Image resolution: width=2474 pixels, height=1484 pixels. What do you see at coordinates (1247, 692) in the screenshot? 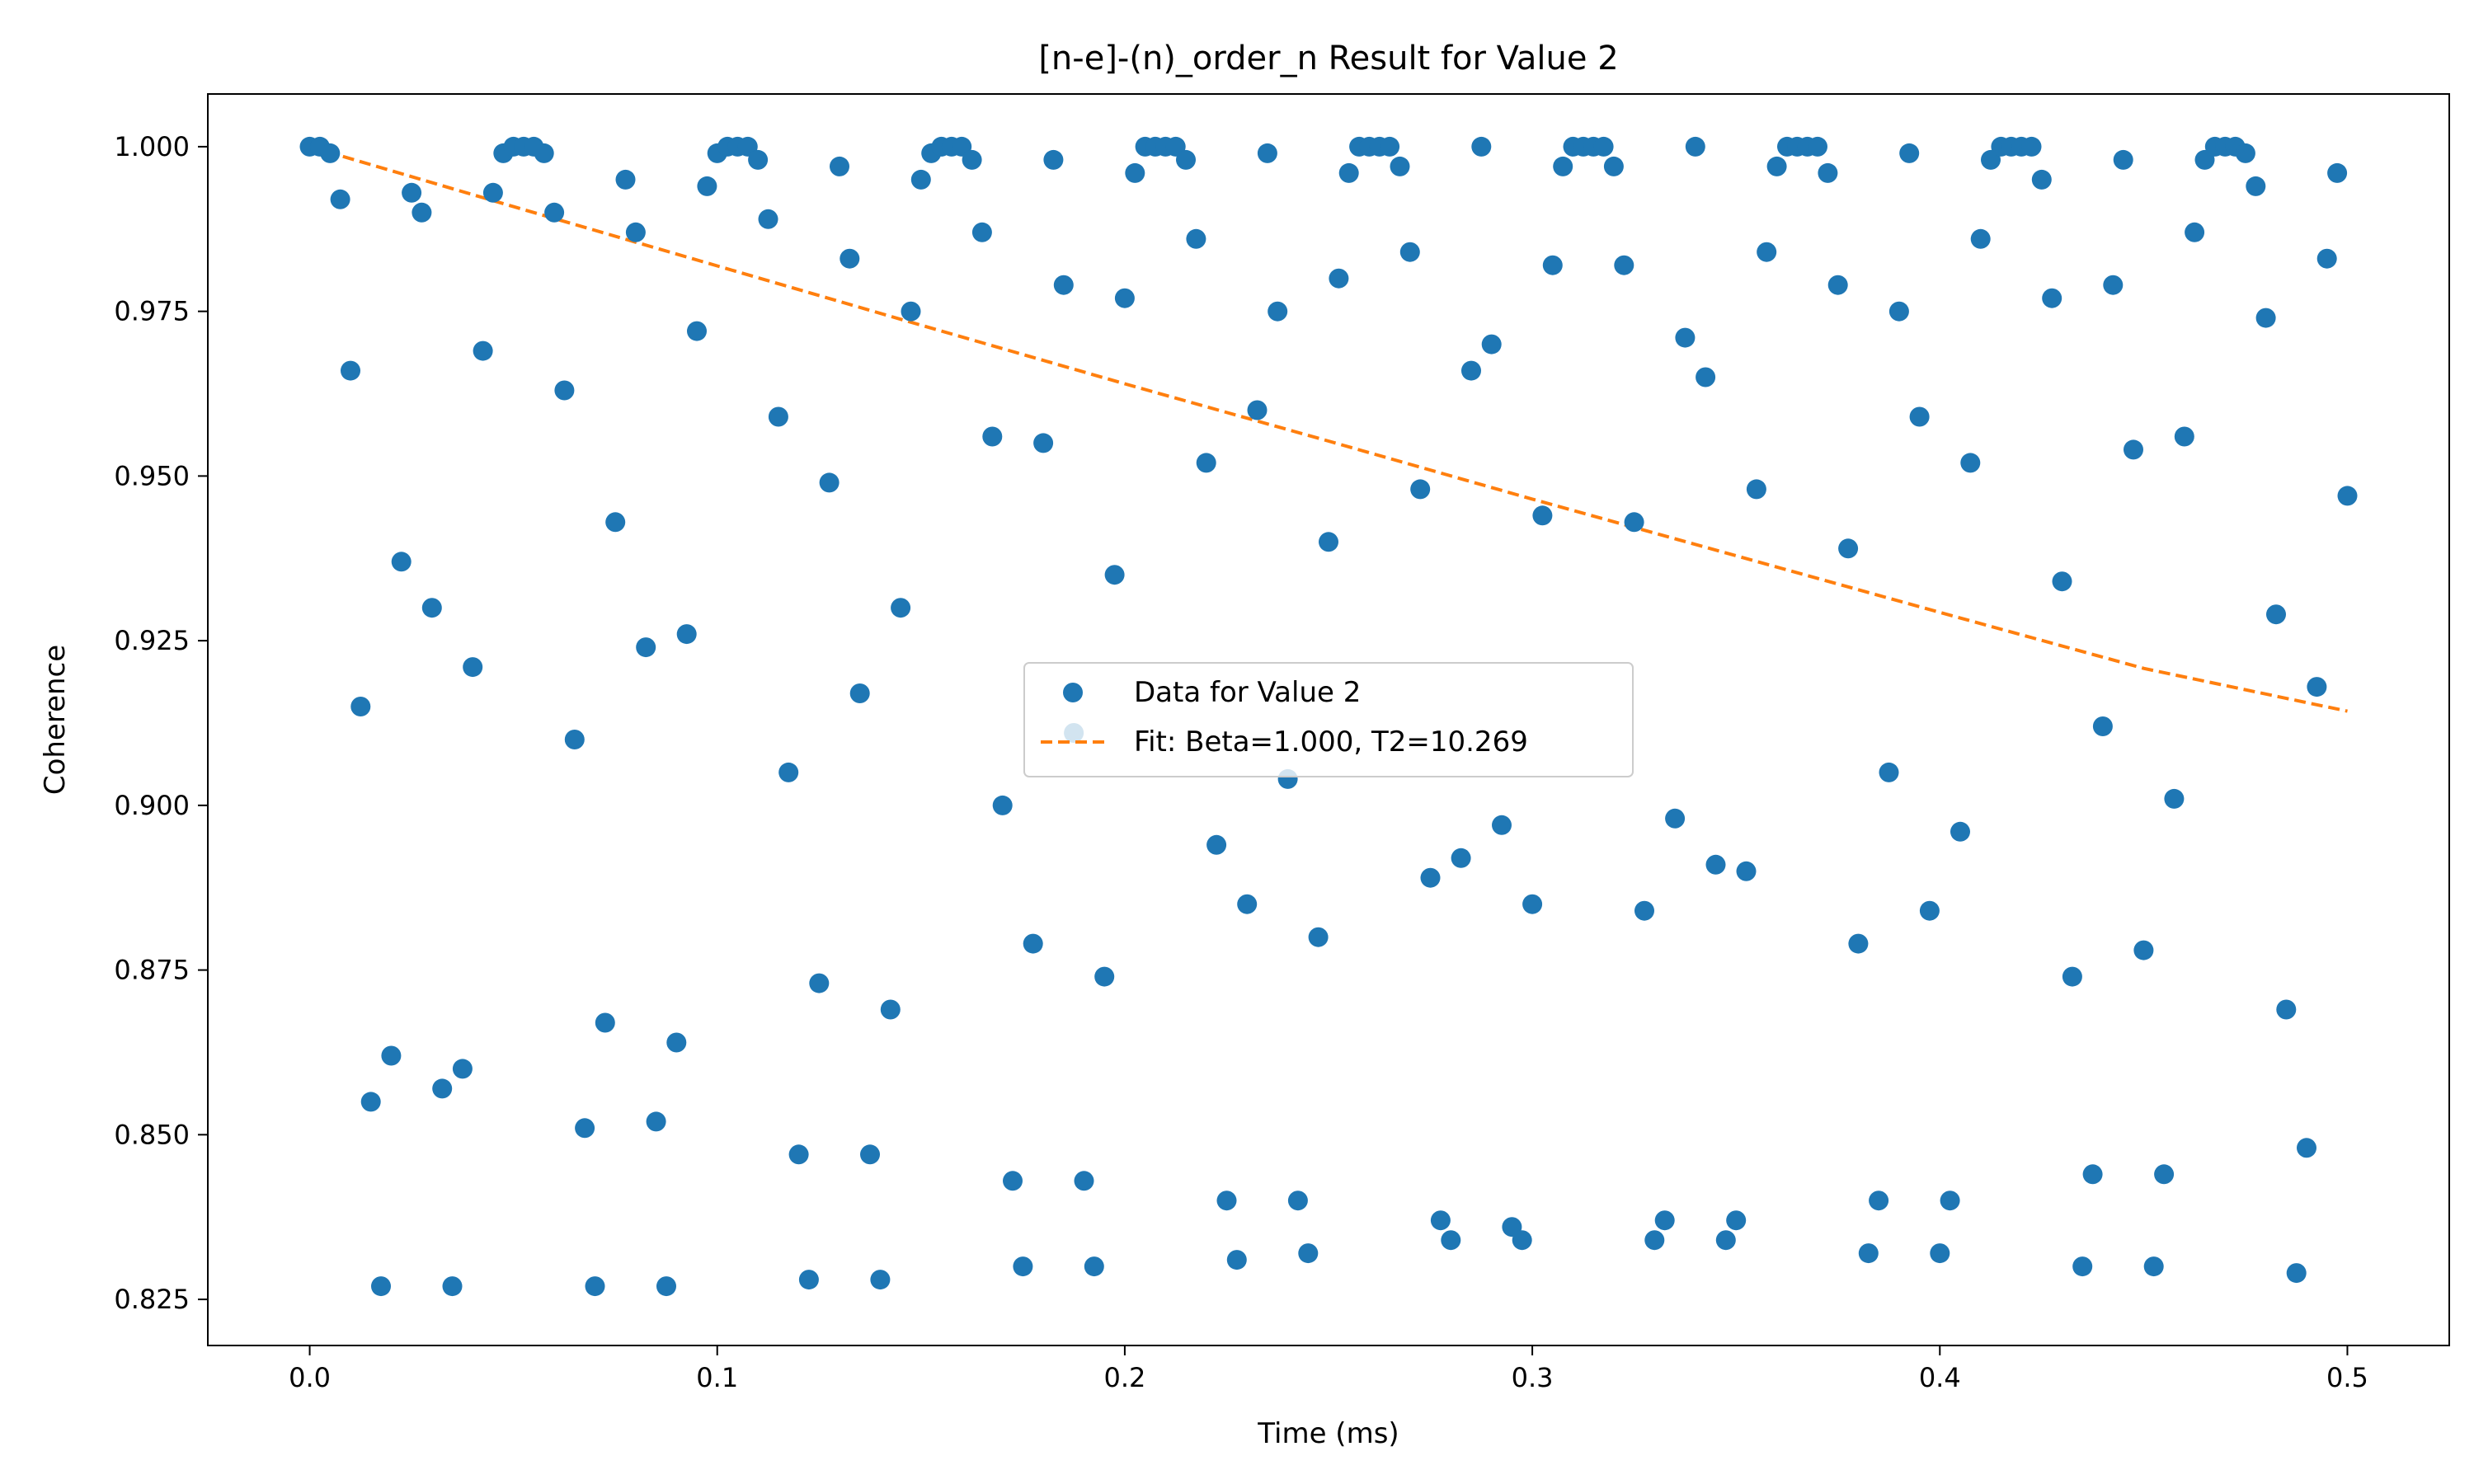
I see `legend-label-scatter: Data for Value 2` at bounding box center [1247, 692].